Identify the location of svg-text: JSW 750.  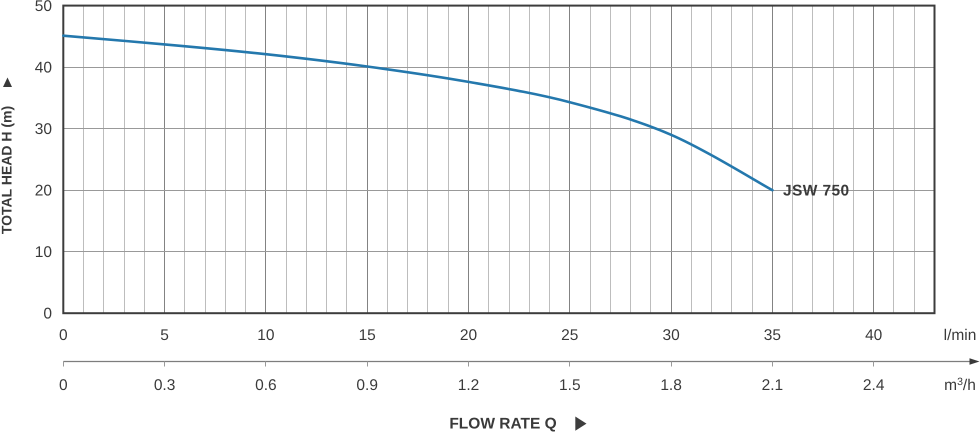
(816, 190).